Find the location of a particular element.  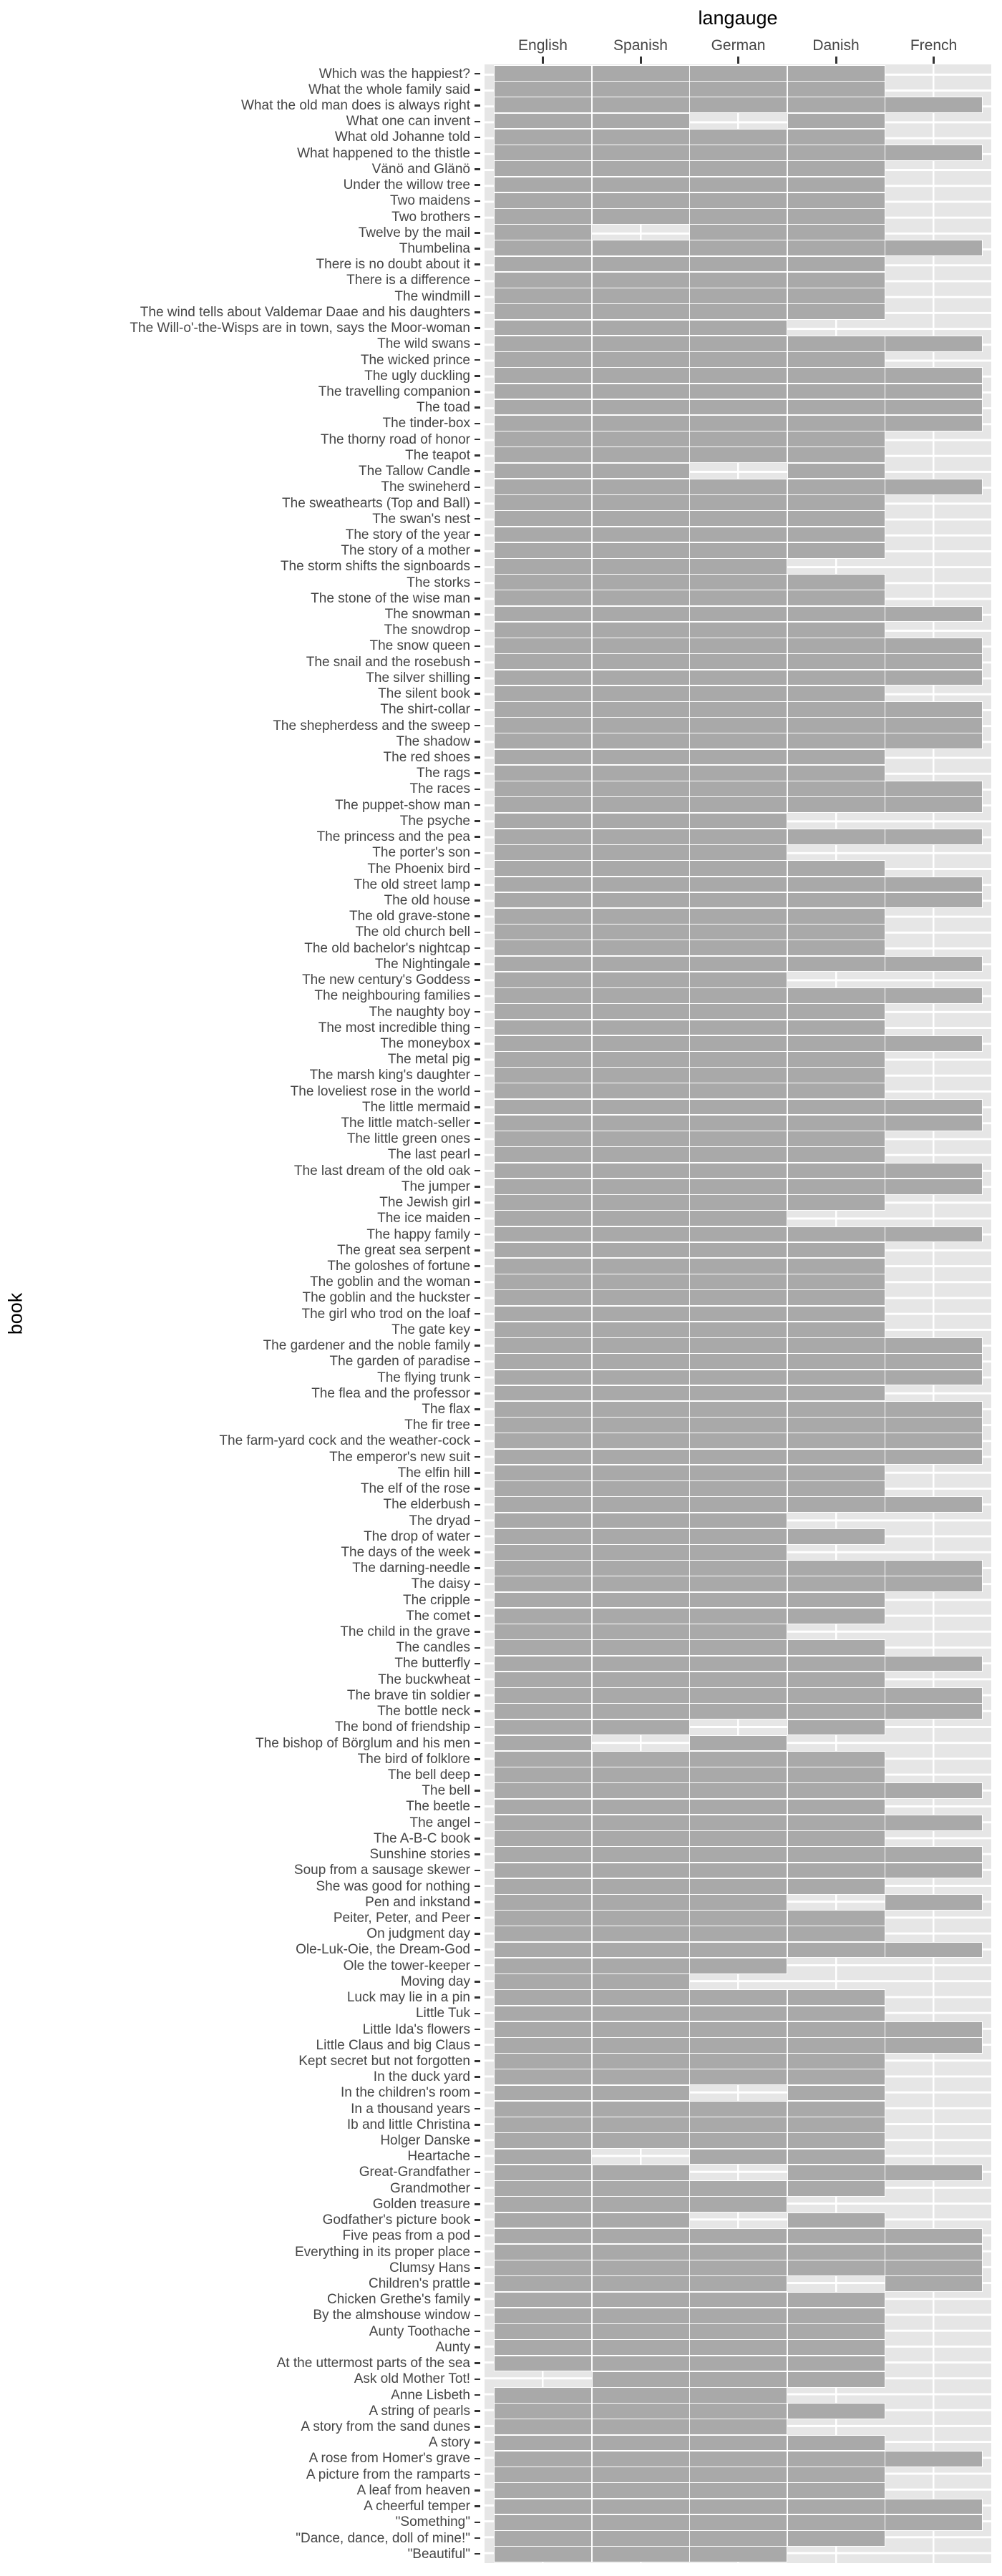

book-label: The flying trunk is located at coordinates (424, 1377).